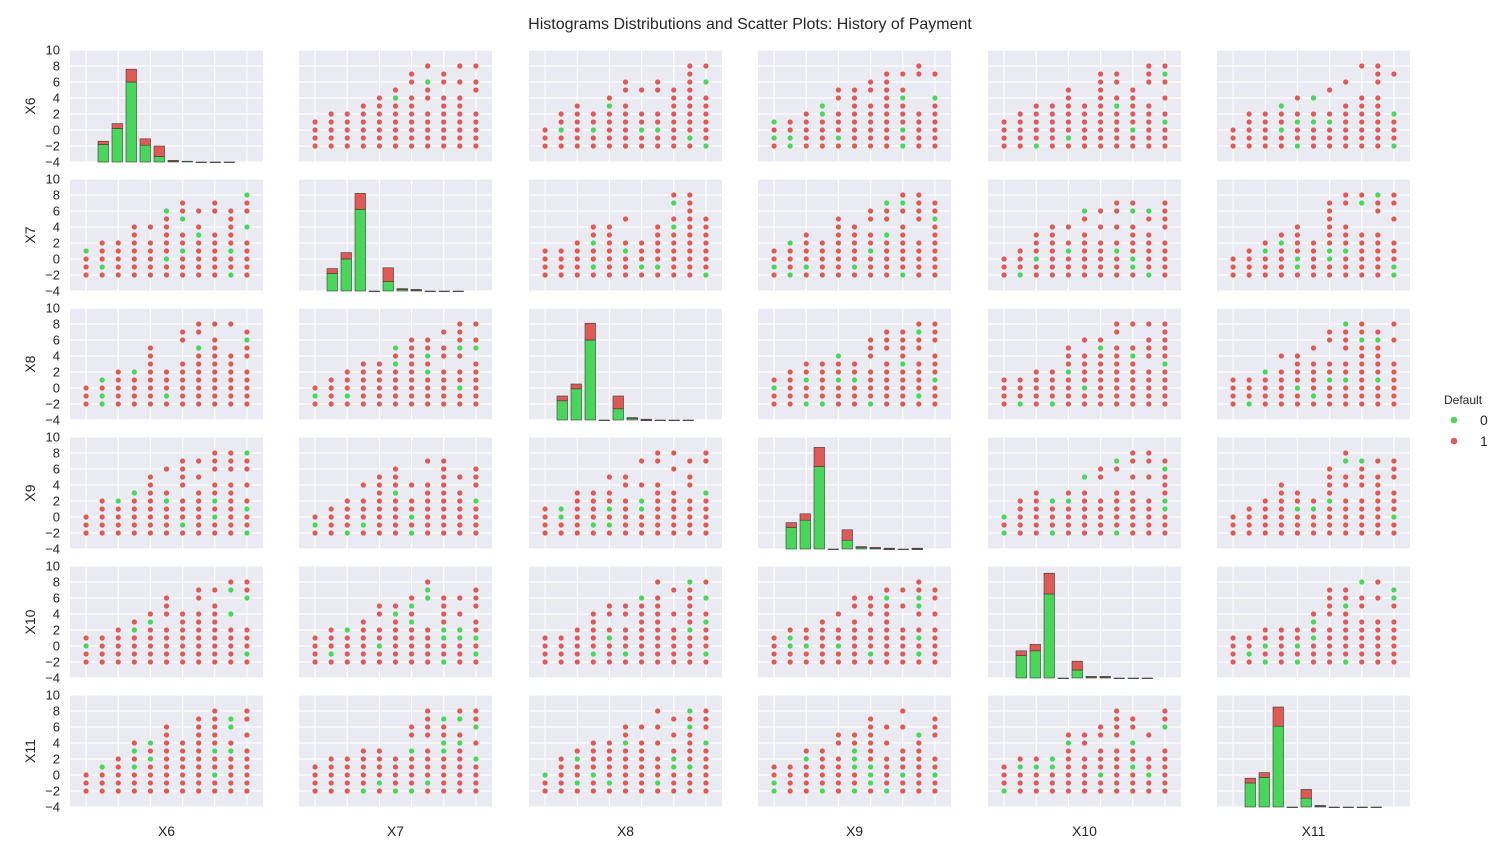 The image size is (1500, 843). I want to click on y-axis-label: X7, so click(30, 234).